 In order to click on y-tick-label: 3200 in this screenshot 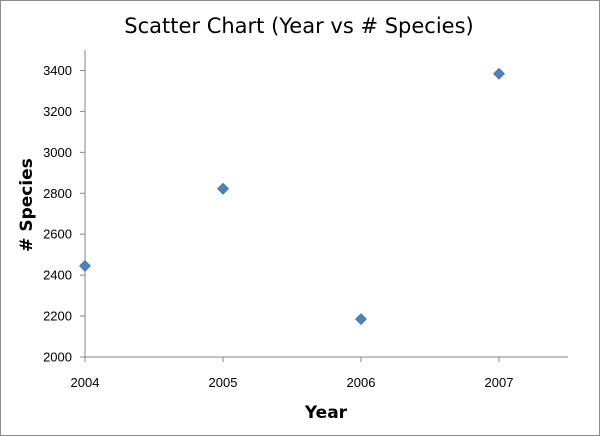, I will do `click(57, 111)`.